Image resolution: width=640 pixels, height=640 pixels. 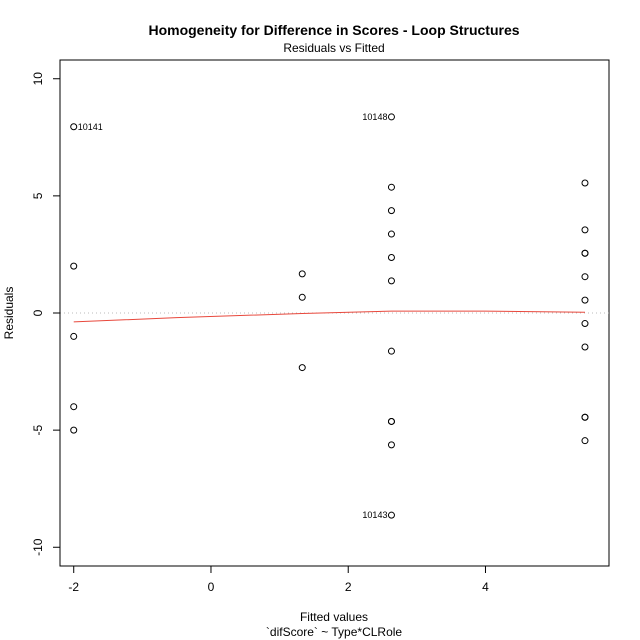 I want to click on chart-subtitle: Residuals vs Fitted, so click(x=333, y=48).